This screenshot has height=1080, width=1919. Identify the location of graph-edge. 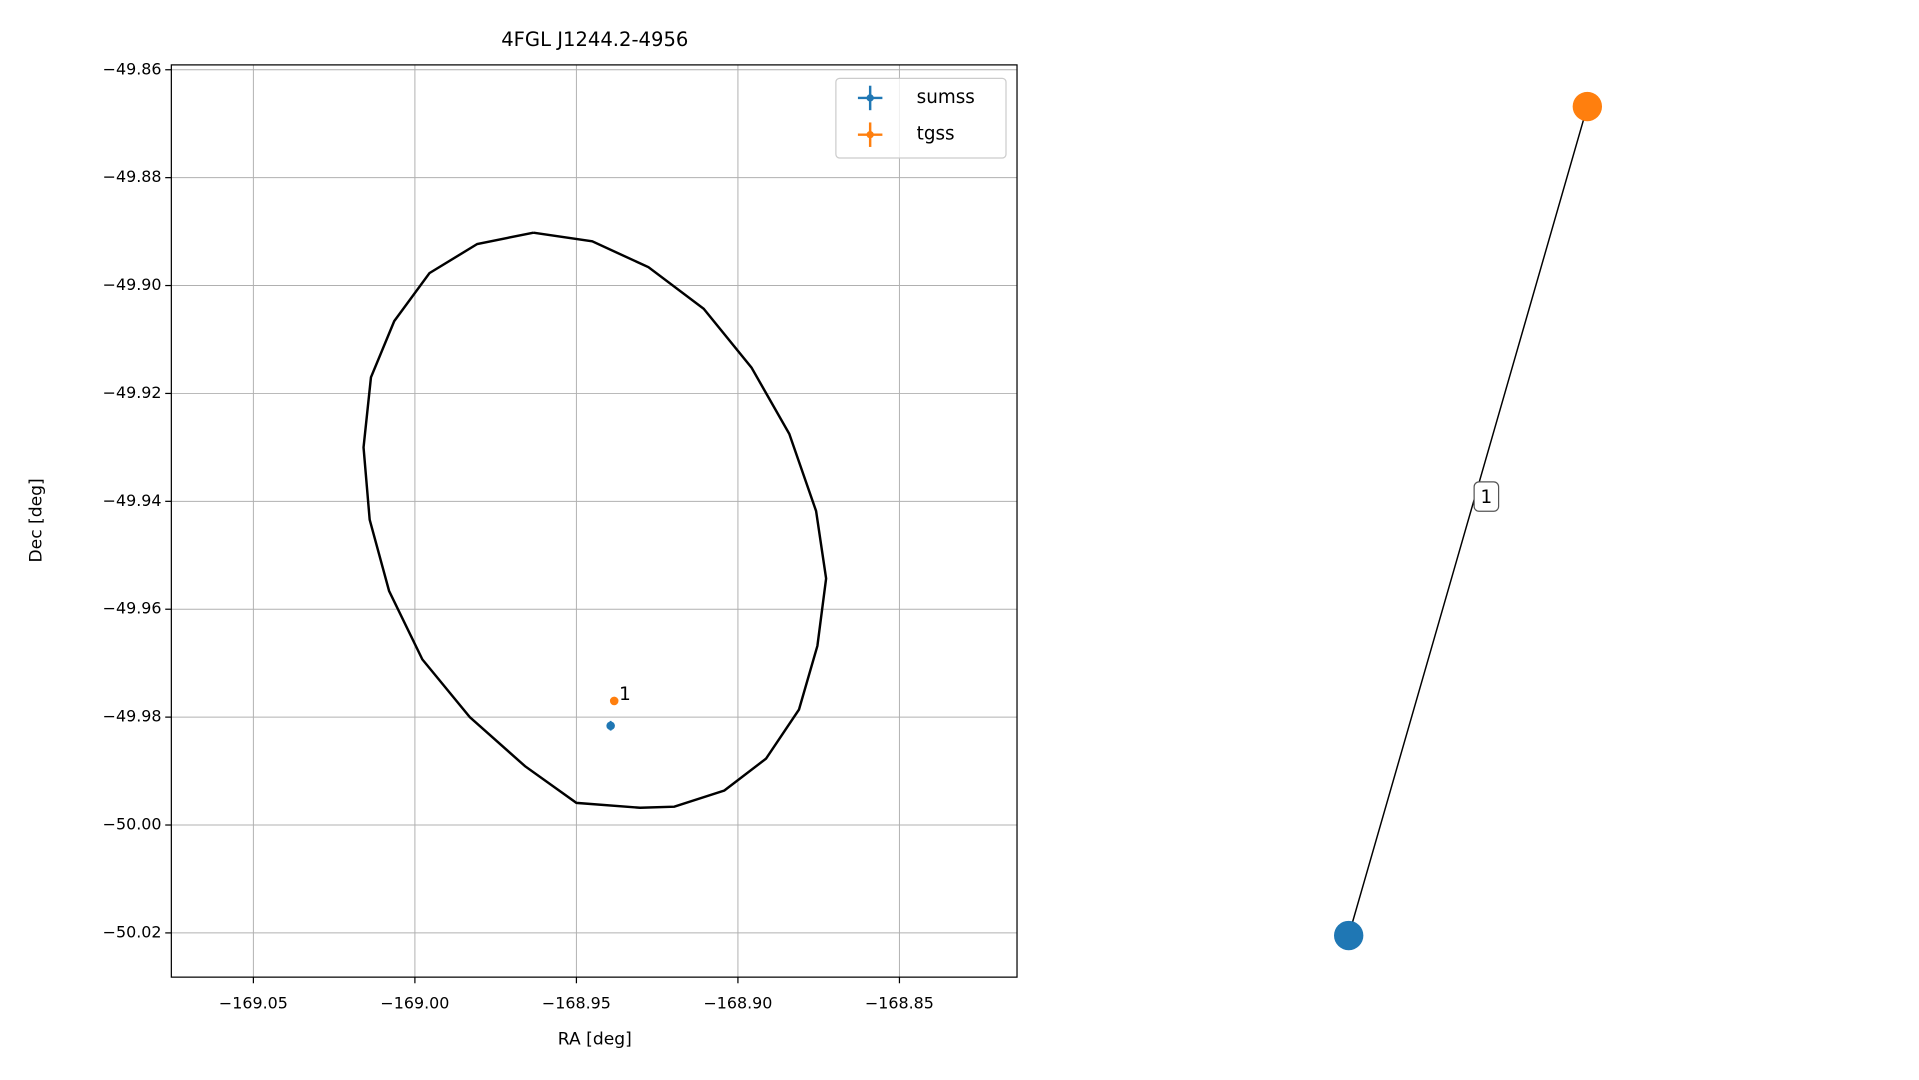
(1468, 521).